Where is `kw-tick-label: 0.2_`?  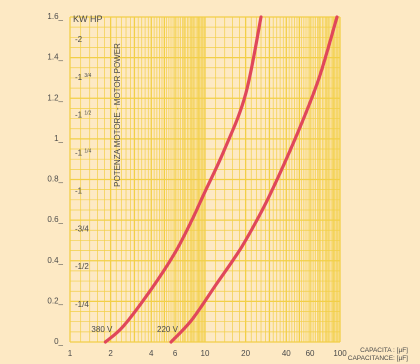
kw-tick-label: 0.2_ is located at coordinates (55, 300).